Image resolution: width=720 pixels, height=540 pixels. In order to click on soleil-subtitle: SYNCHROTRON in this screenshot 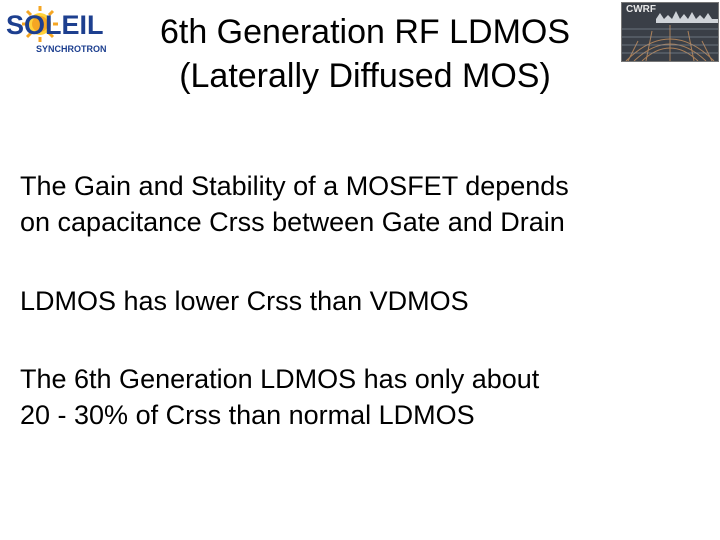, I will do `click(71, 49)`.